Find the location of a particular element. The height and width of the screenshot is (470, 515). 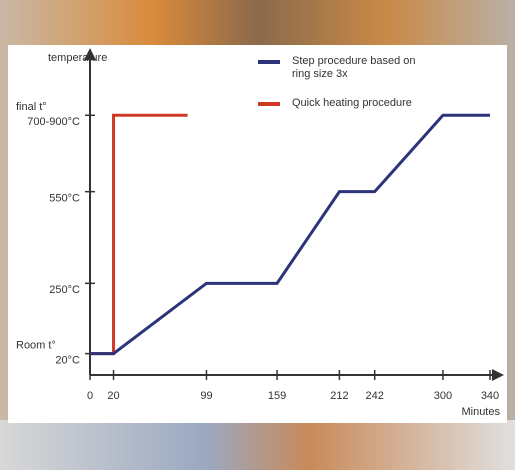

y-arrow is located at coordinates (90, 54).